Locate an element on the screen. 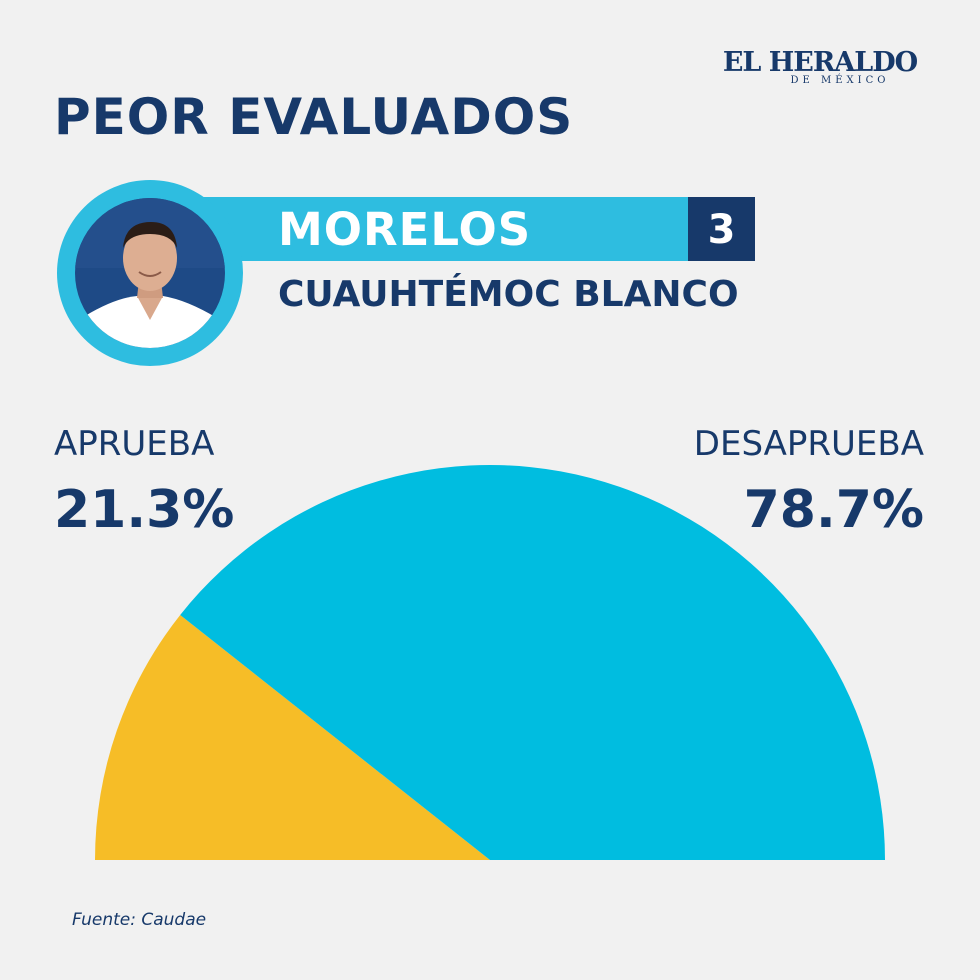  approve-label: APRUEBA is located at coordinates (134, 444).